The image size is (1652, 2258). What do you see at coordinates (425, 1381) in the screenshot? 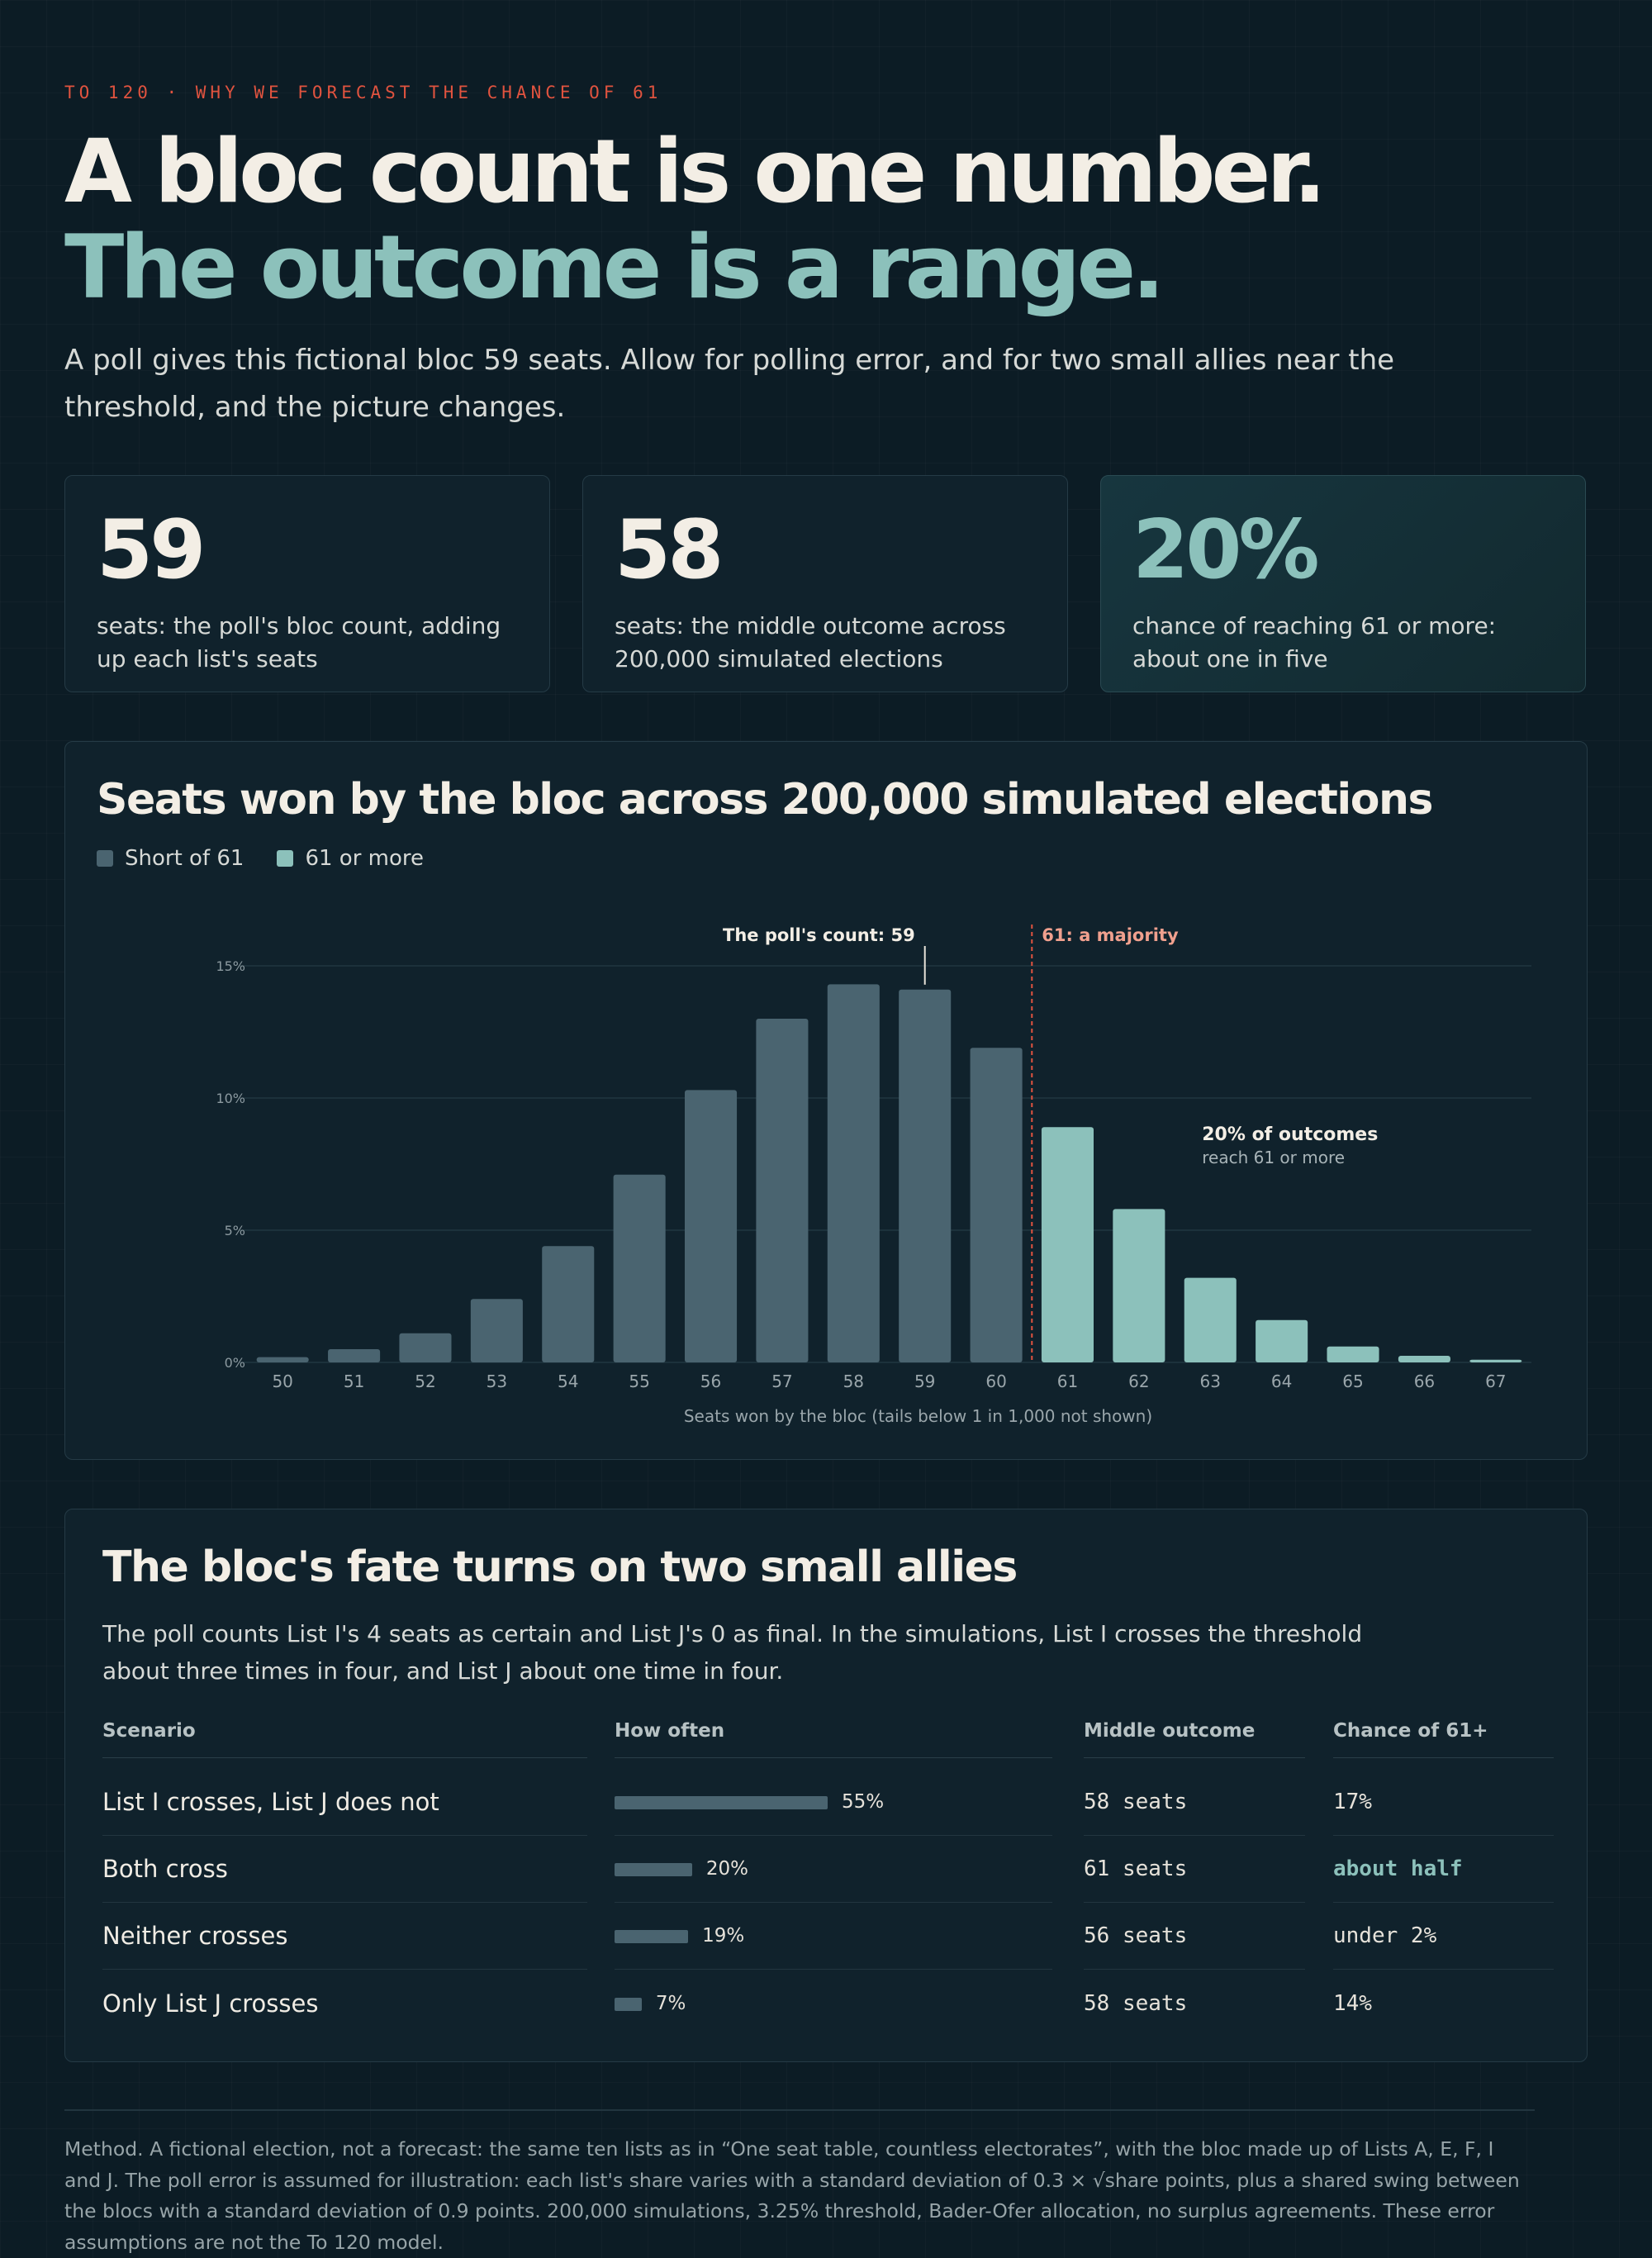
I see `x-tick-label: 52` at bounding box center [425, 1381].